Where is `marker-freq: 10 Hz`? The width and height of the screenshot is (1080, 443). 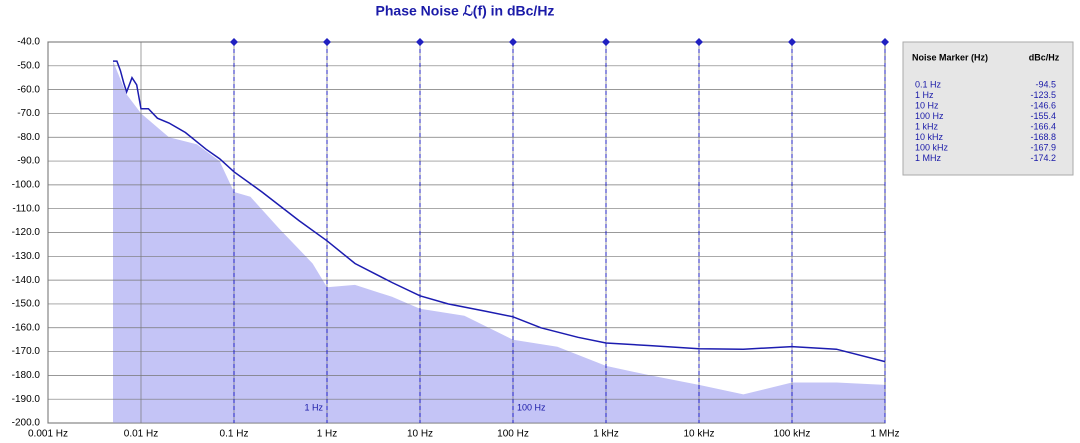 marker-freq: 10 Hz is located at coordinates (927, 105).